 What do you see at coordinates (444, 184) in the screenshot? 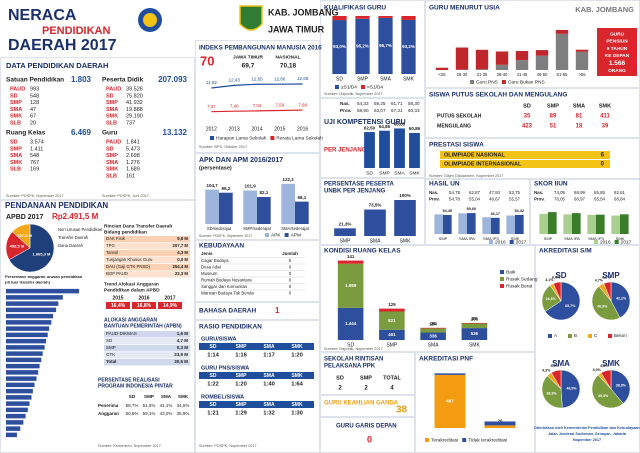
I see `section-title: HASIL UN` at bounding box center [444, 184].